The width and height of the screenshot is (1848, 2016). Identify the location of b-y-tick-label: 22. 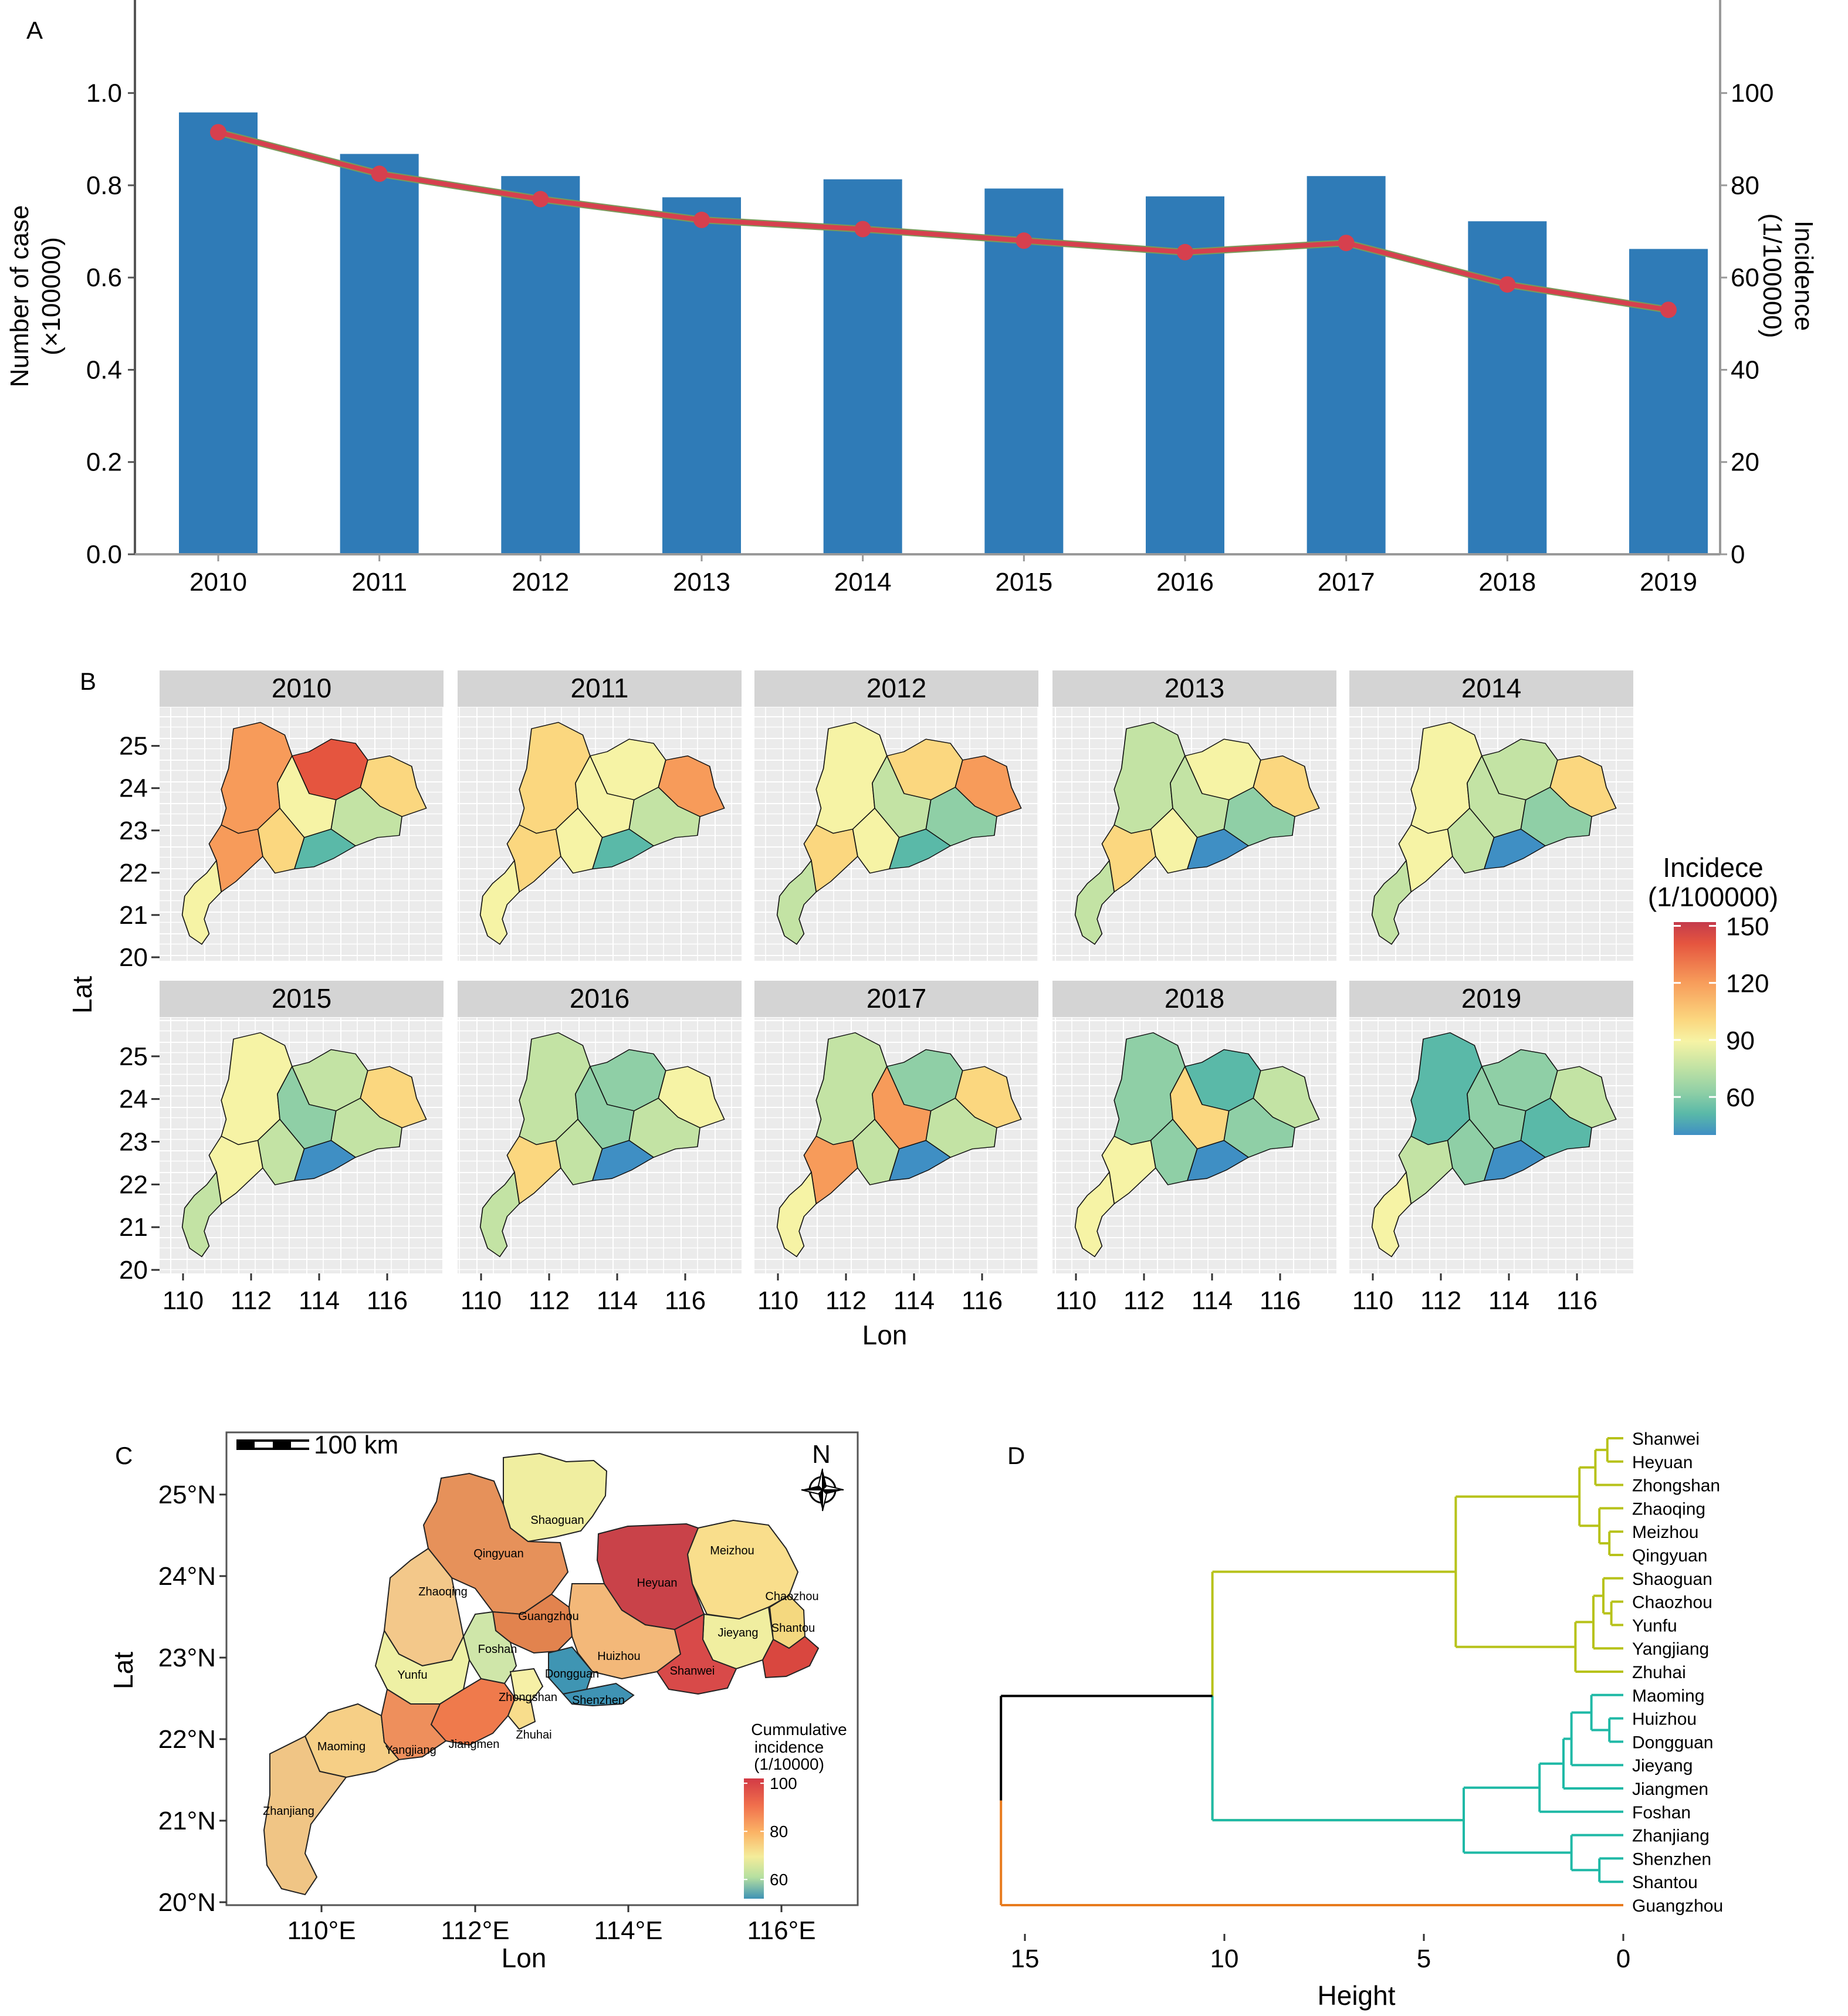
(133, 1184).